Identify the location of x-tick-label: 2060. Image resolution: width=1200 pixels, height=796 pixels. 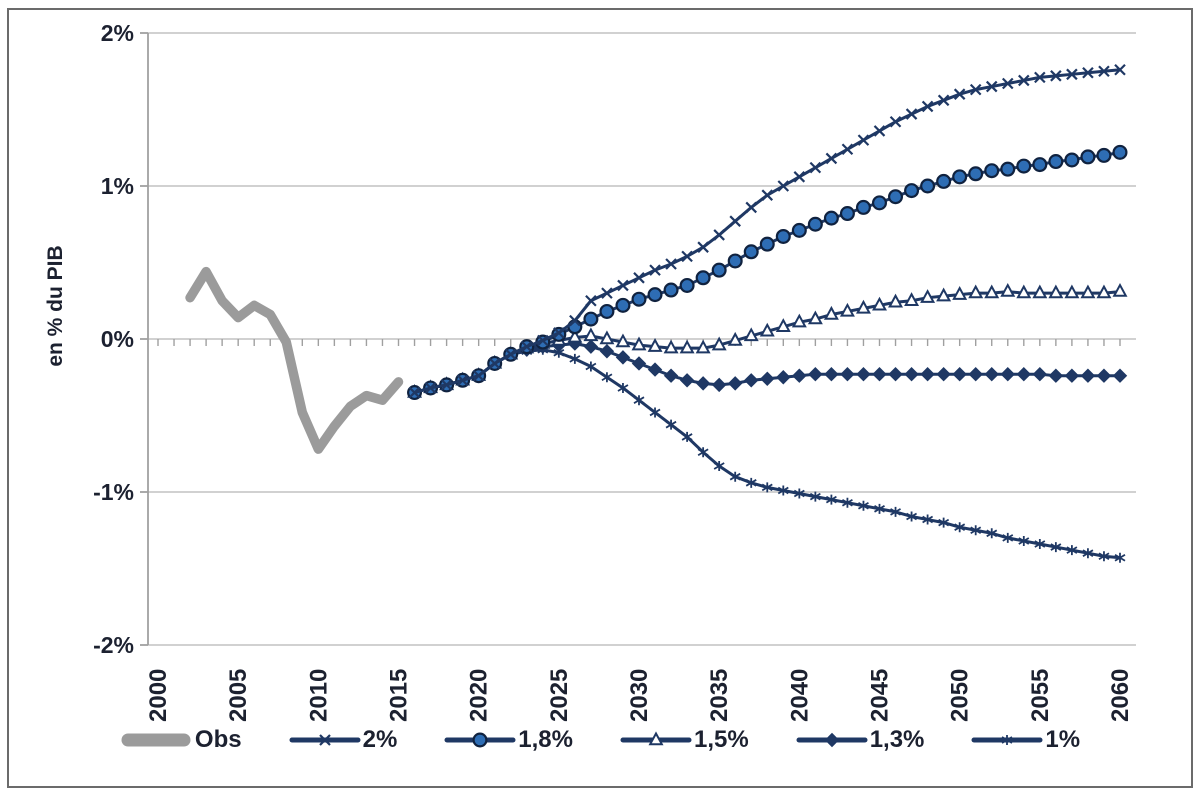
(1120, 695).